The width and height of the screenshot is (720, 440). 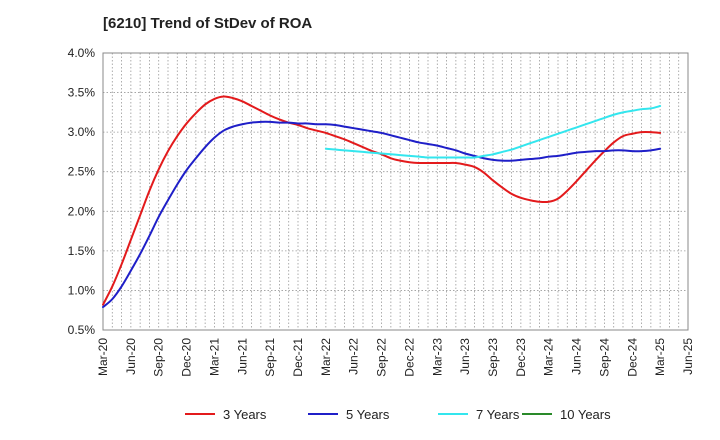 What do you see at coordinates (465, 356) in the screenshot?
I see `x-tick-label: Jun-23` at bounding box center [465, 356].